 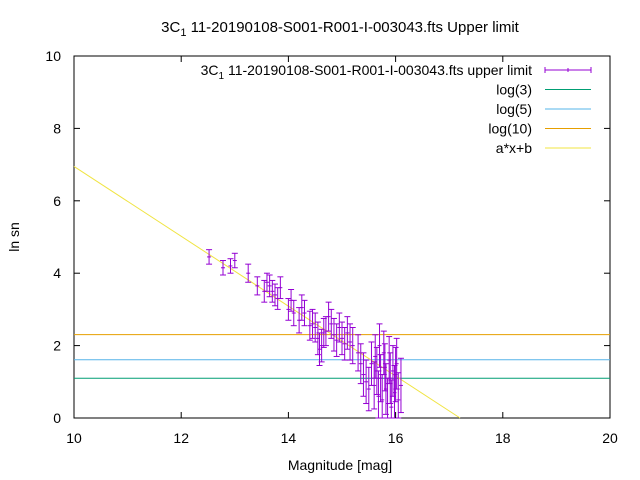 I want to click on x-tick-label: 14, so click(x=289, y=438).